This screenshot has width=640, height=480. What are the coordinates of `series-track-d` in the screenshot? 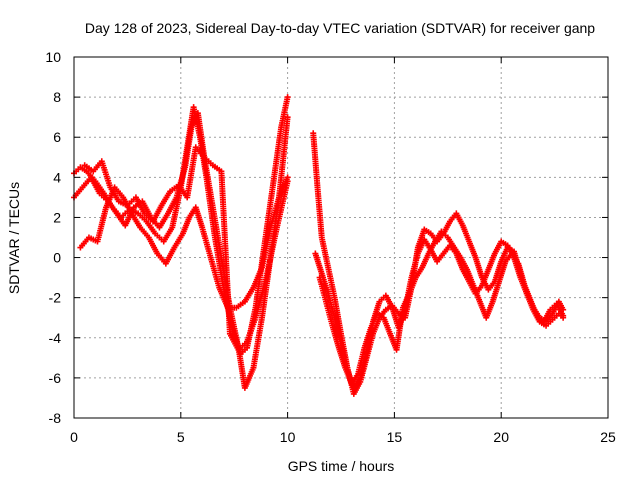 It's located at (186, 248).